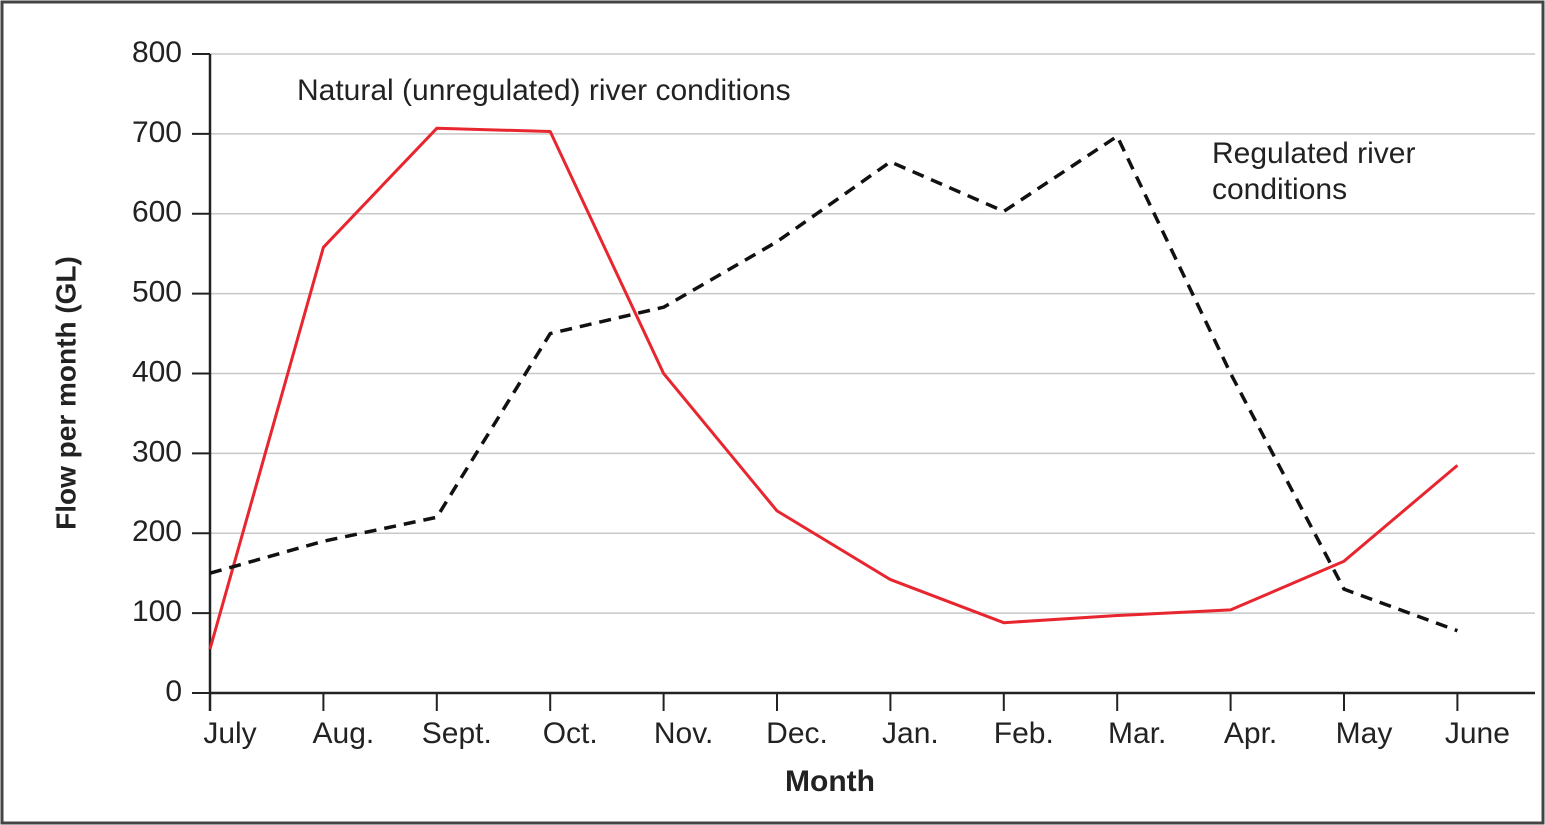 Image resolution: width=1545 pixels, height=825 pixels. I want to click on annotation: Regulated river, so click(1313, 153).